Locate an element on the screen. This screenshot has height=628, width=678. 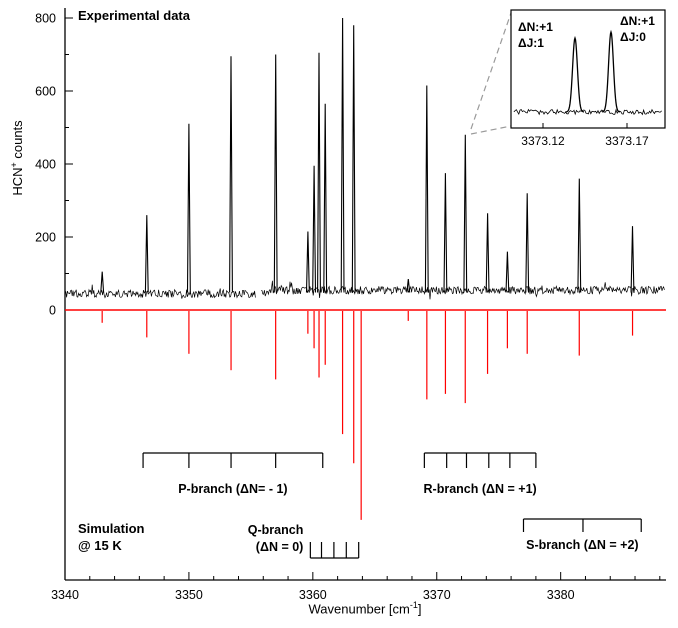
inset-x-tick-label: 3373.17 is located at coordinates (627, 141).